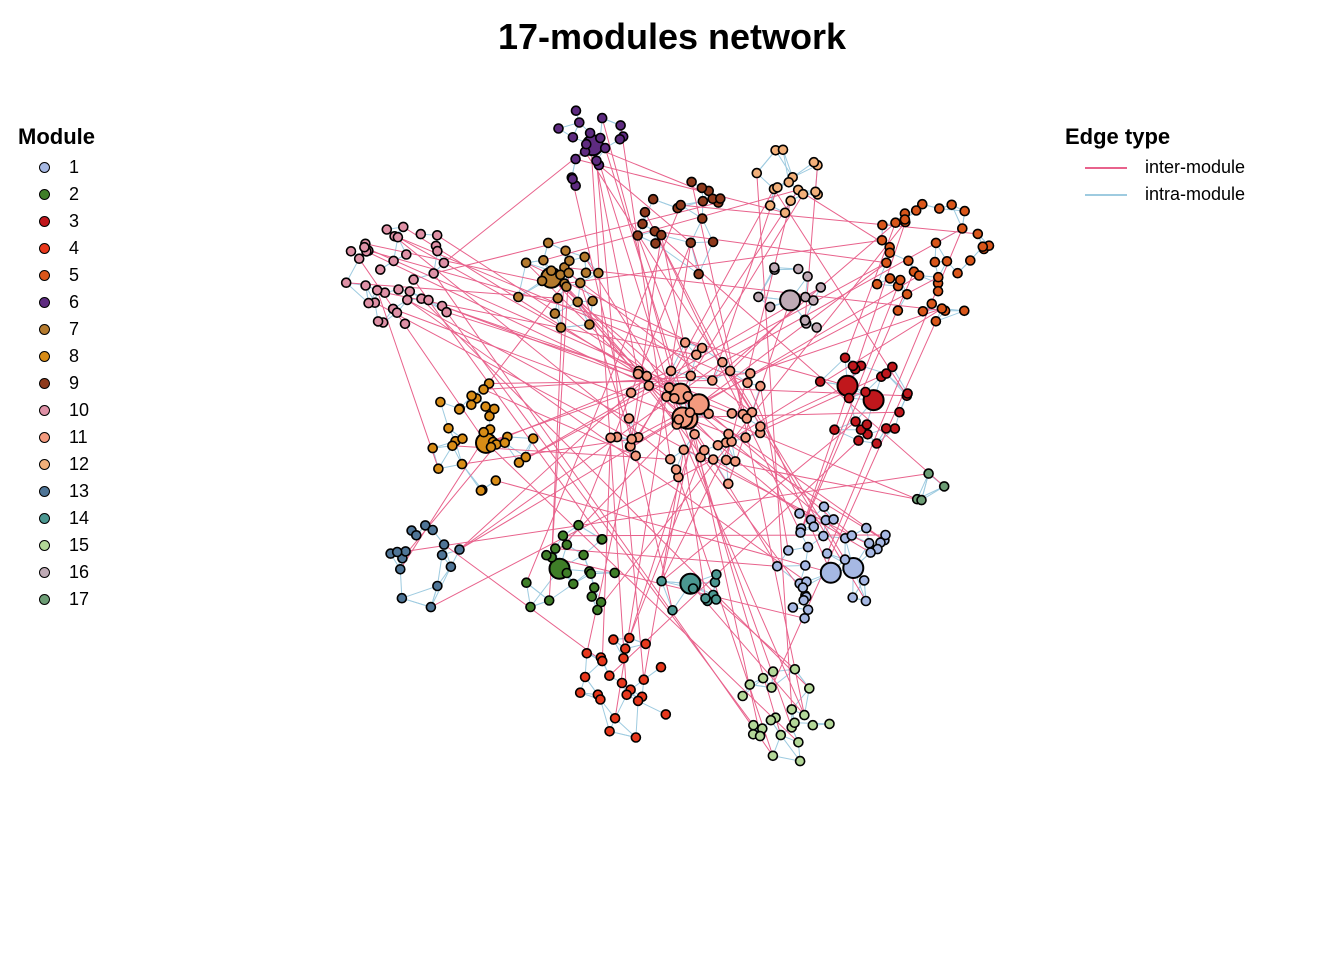 The width and height of the screenshot is (1344, 960). I want to click on edge-line-icon, so click(1106, 167).